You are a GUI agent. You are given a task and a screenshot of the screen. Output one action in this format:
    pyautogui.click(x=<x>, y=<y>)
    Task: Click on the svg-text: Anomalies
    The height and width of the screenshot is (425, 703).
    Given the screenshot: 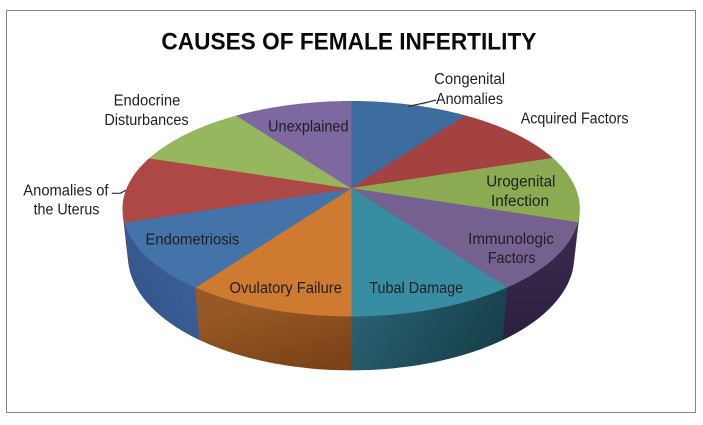 What is the action you would take?
    pyautogui.click(x=469, y=99)
    